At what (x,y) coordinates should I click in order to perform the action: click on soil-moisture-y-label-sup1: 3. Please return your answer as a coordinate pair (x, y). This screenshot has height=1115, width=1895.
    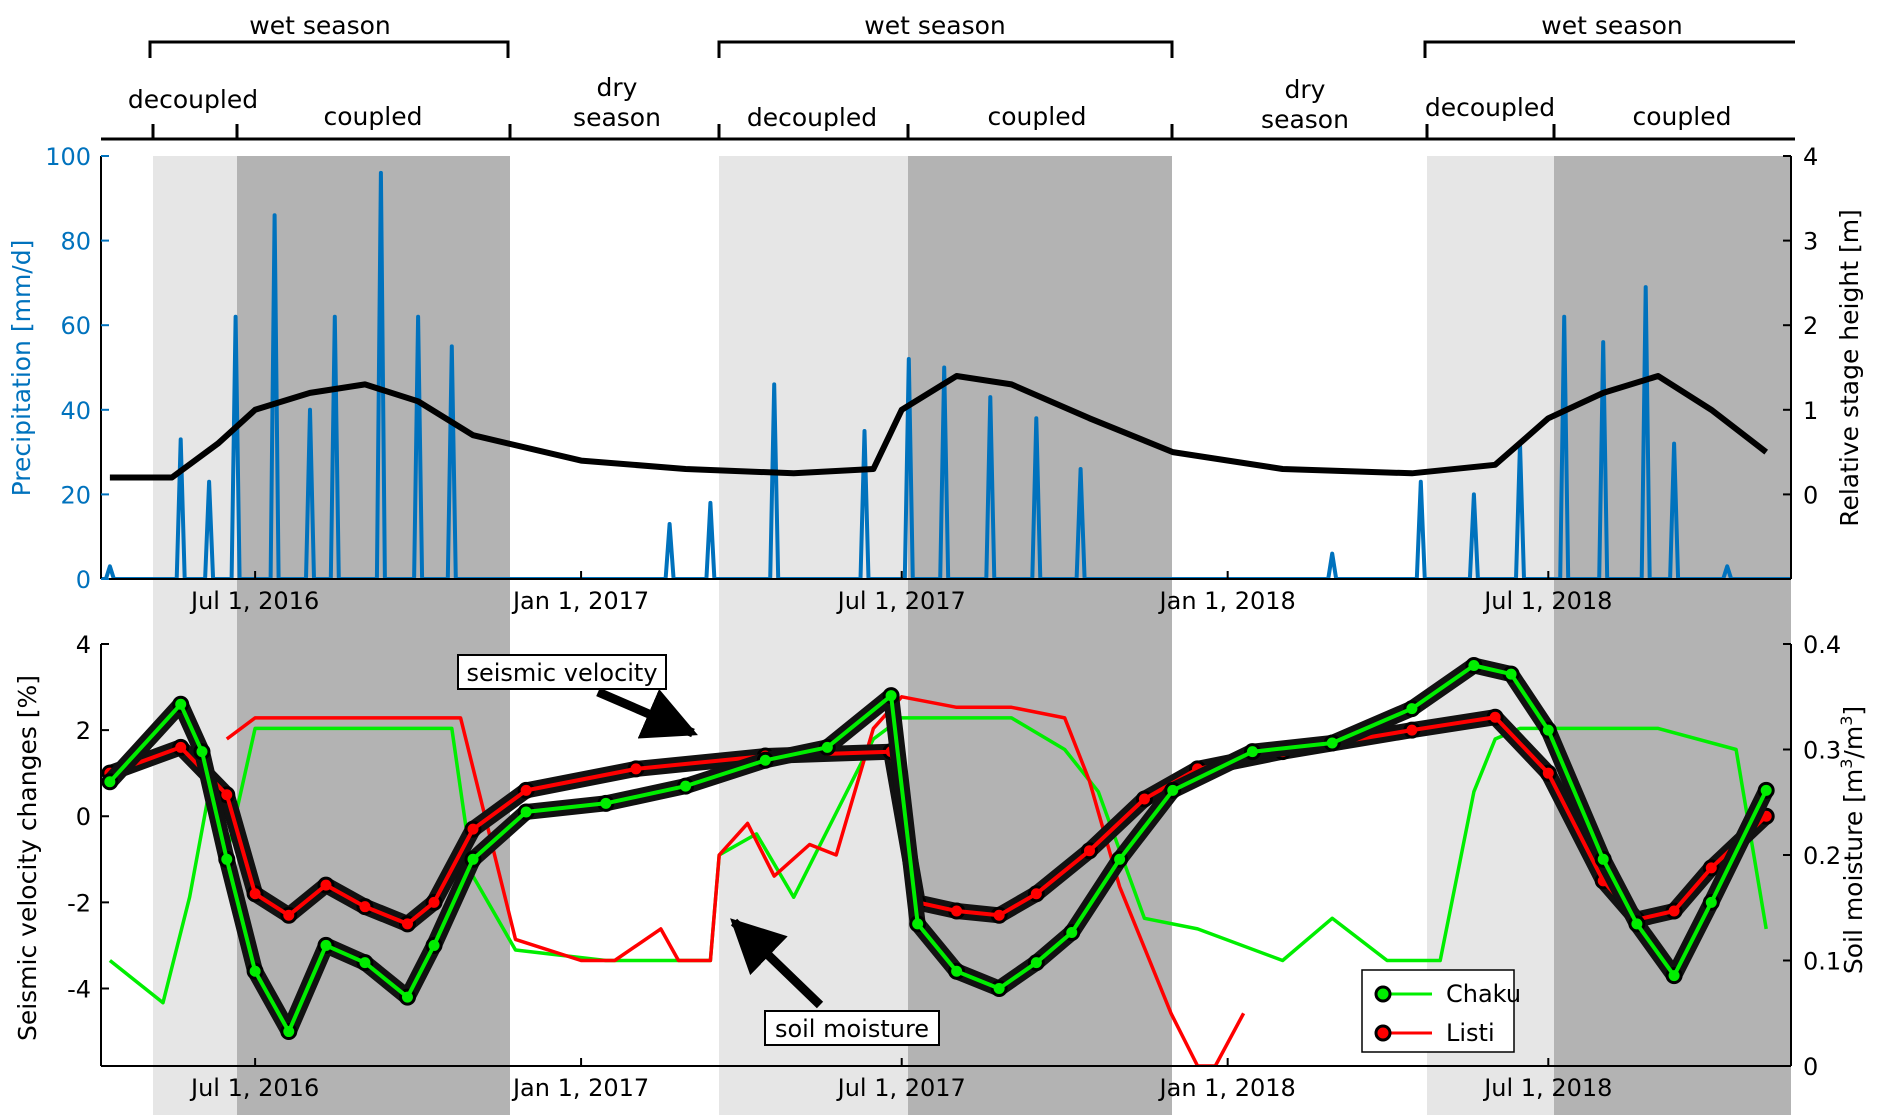
    Looking at the image, I should click on (1846, 764).